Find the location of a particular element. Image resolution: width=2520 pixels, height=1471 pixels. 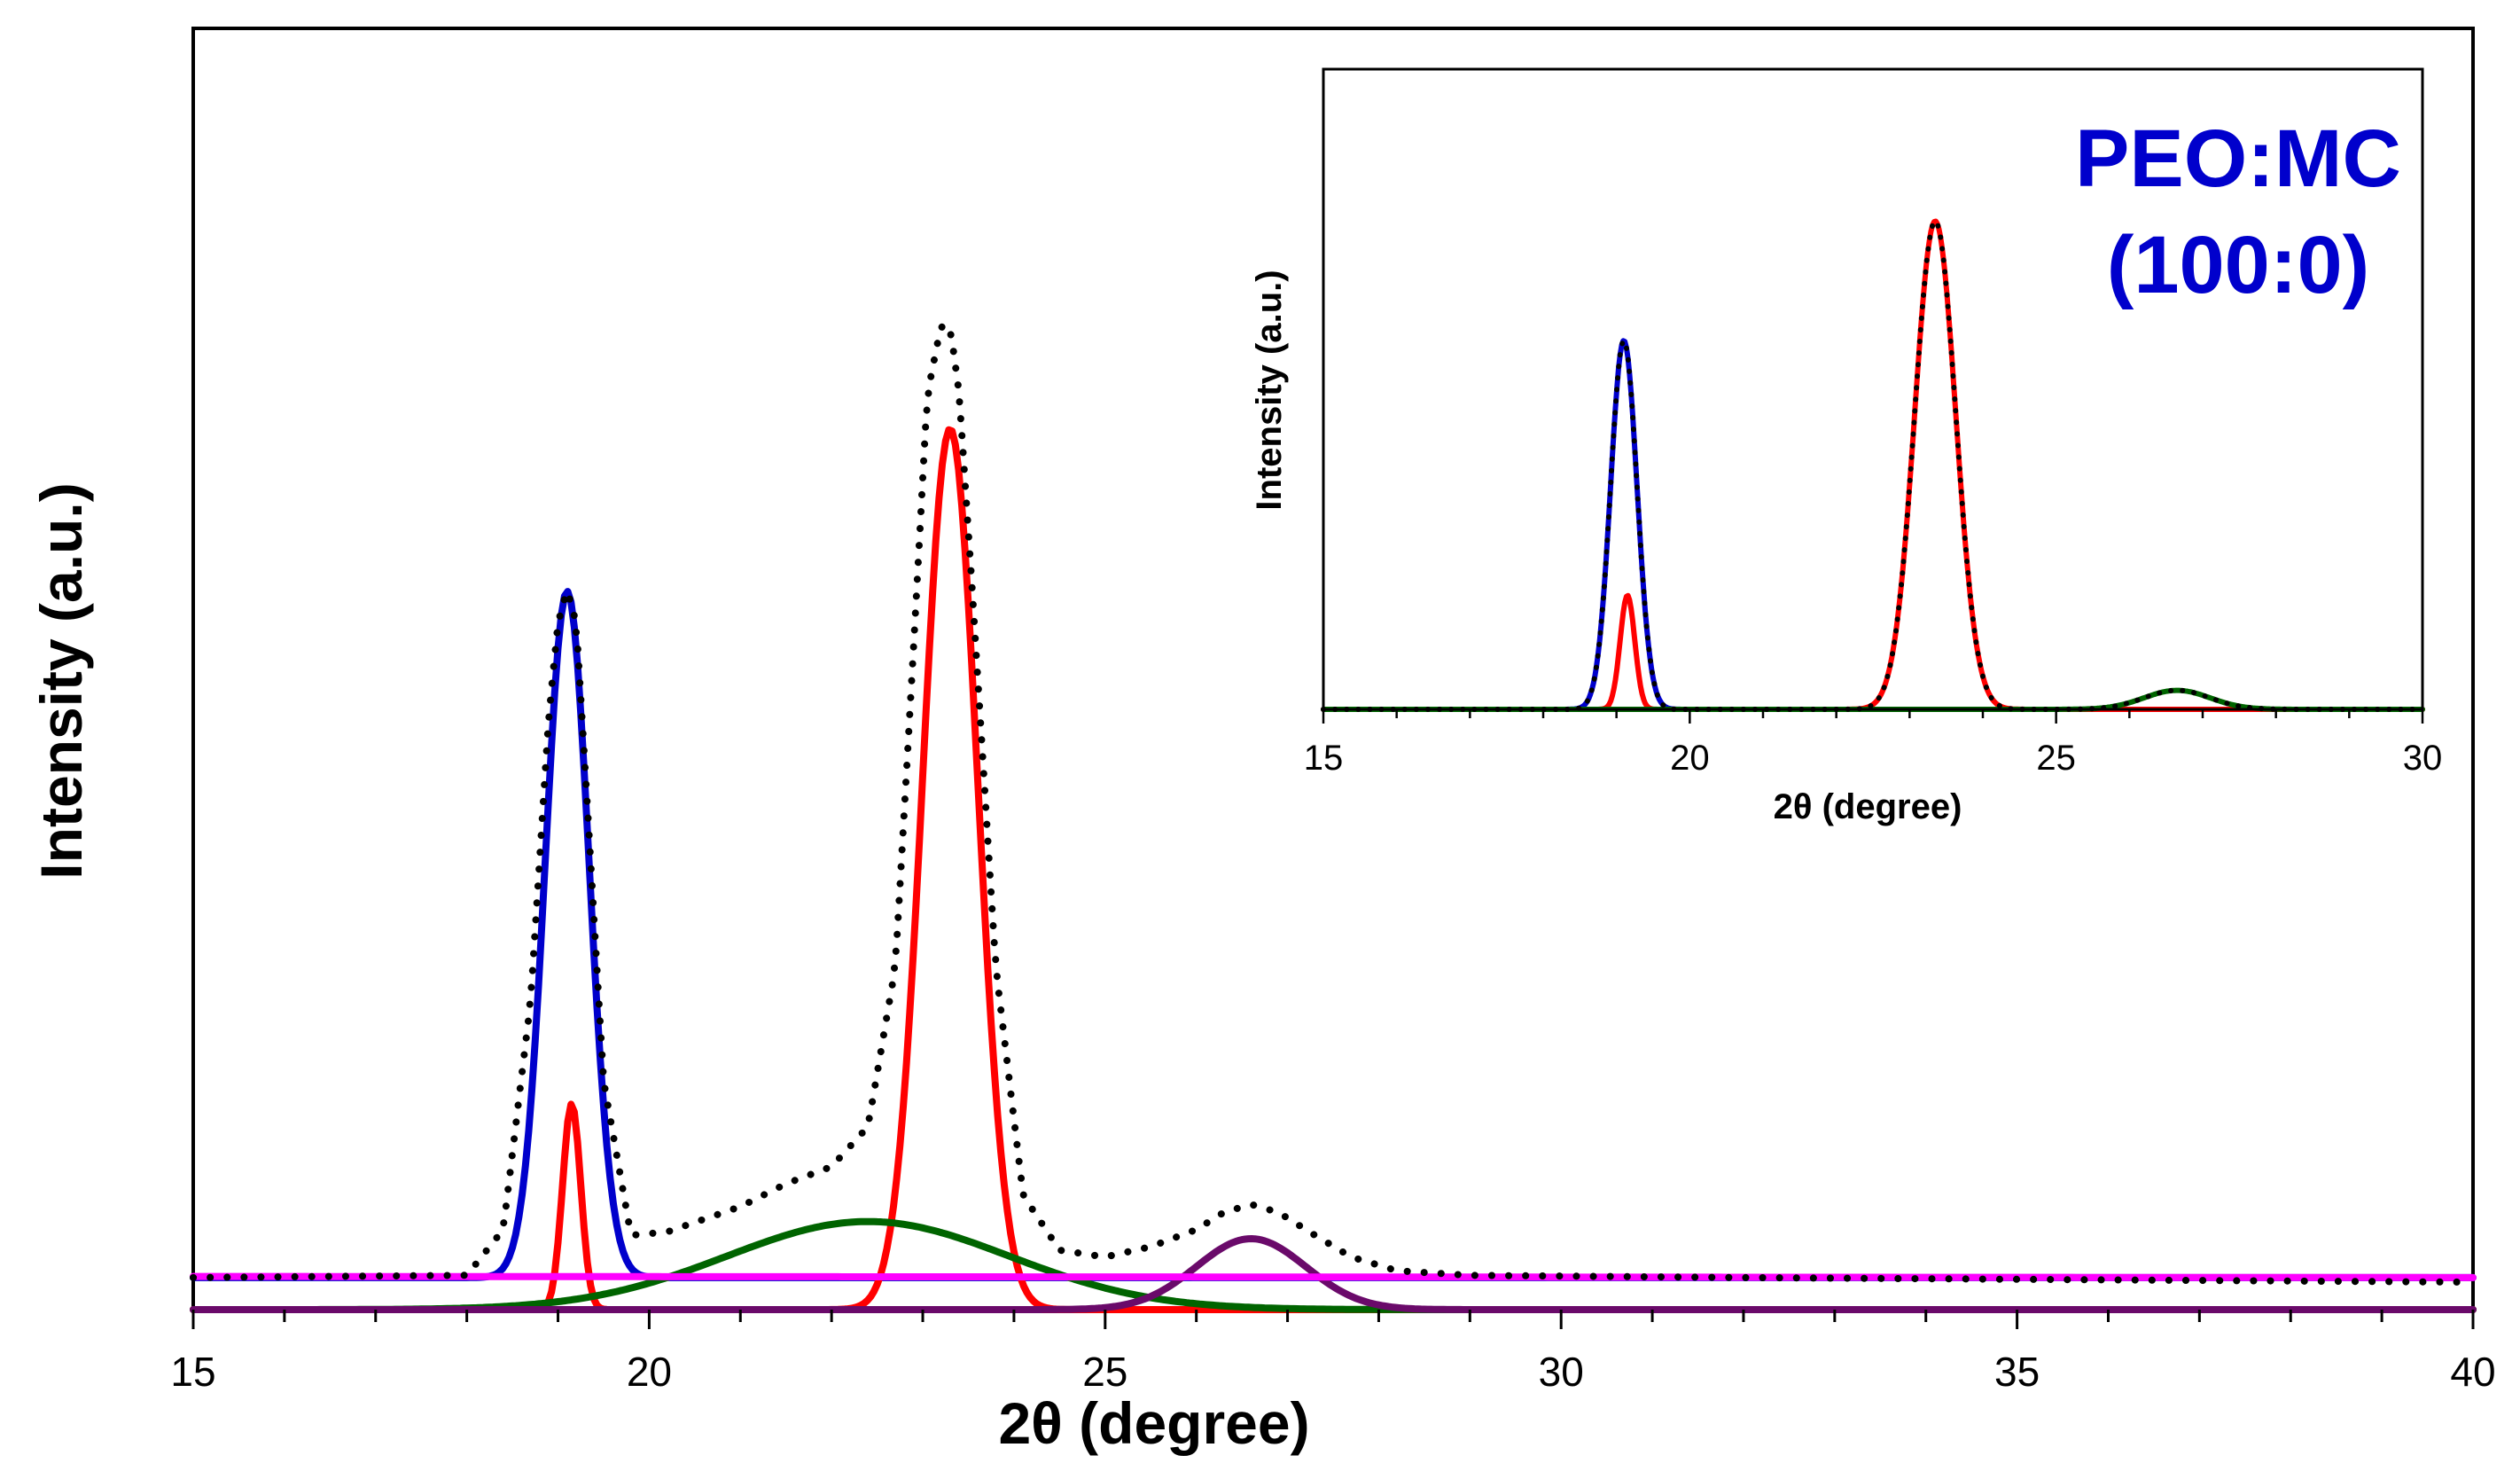

inset-x-tick-label: 30 is located at coordinates (2423, 758).